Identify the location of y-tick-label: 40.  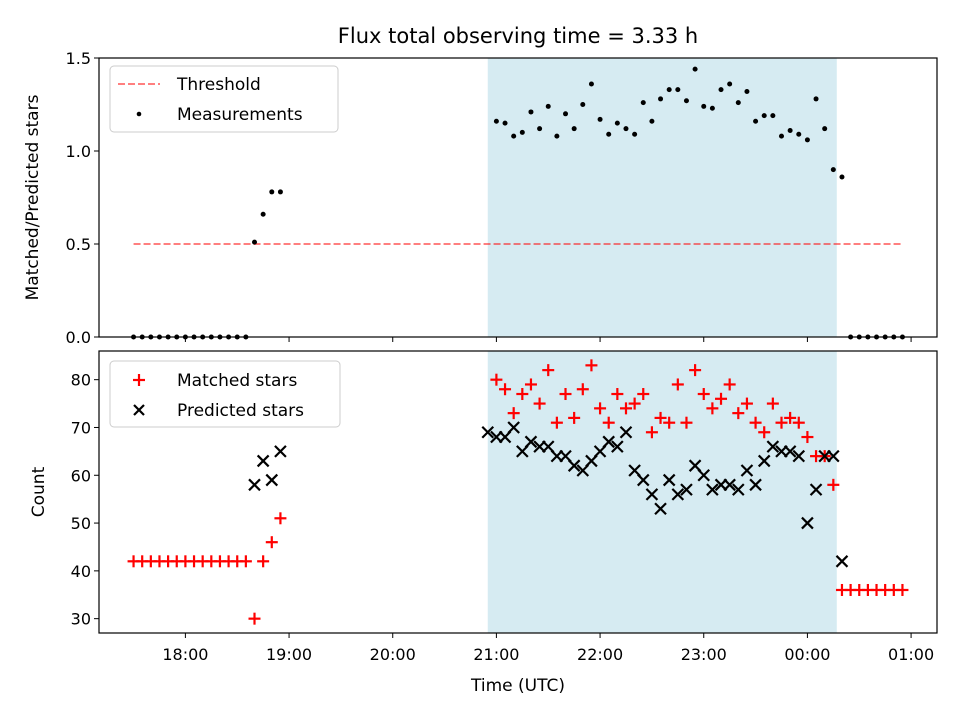
(81, 571).